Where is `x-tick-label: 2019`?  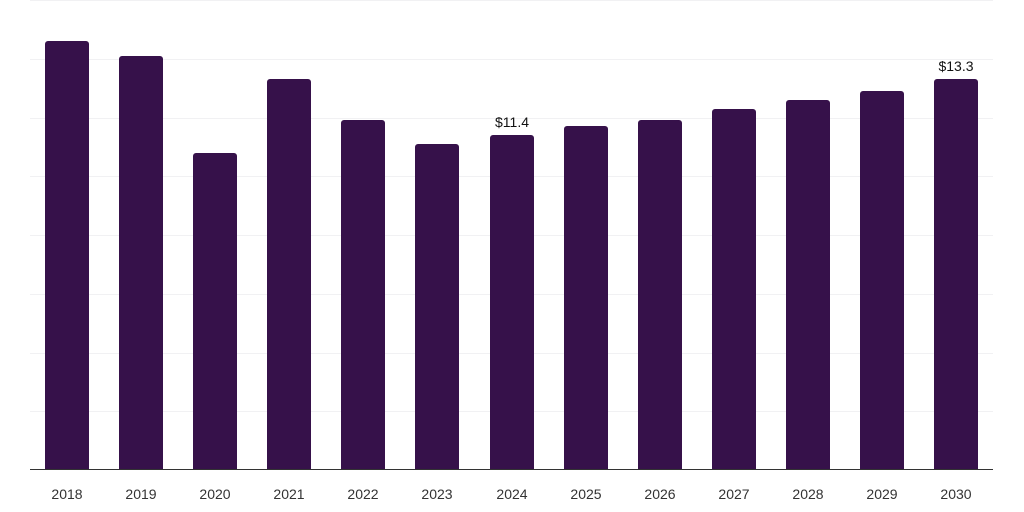 x-tick-label: 2019 is located at coordinates (141, 494).